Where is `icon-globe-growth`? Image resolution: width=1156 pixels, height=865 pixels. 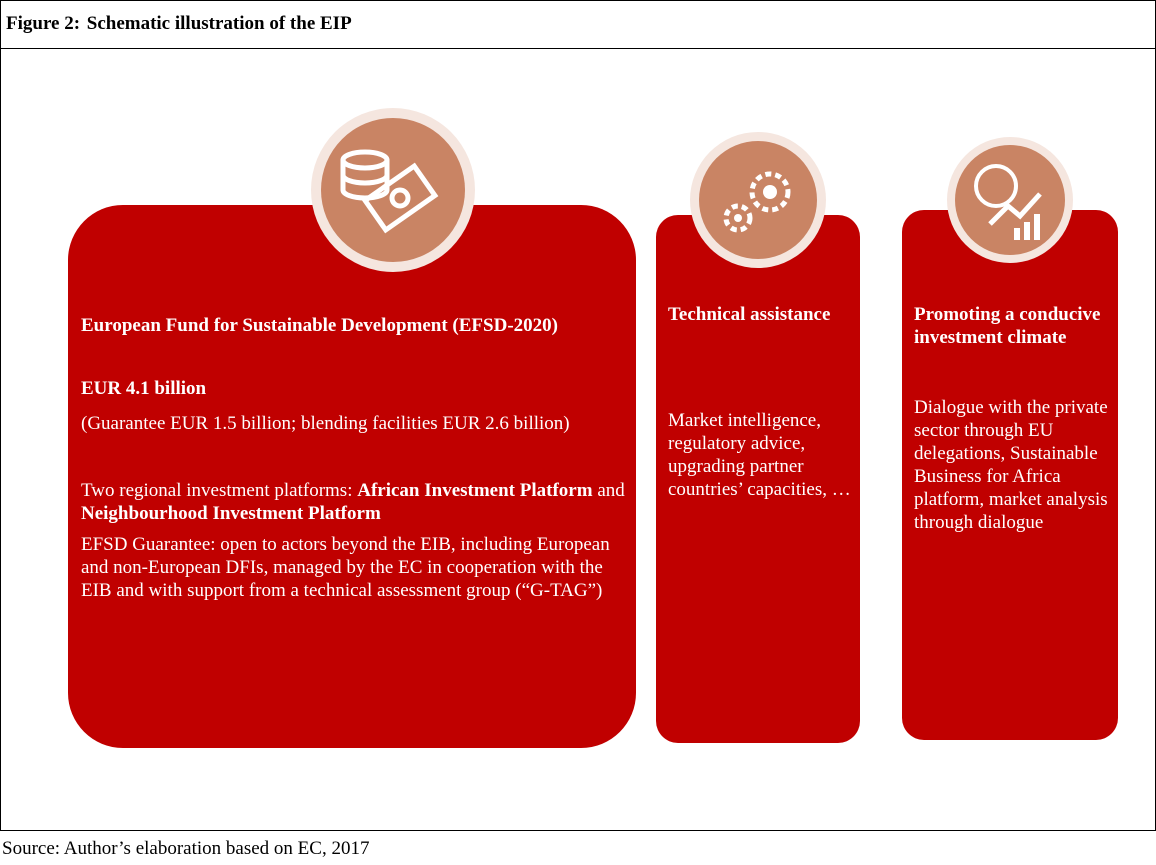 icon-globe-growth is located at coordinates (1010, 200).